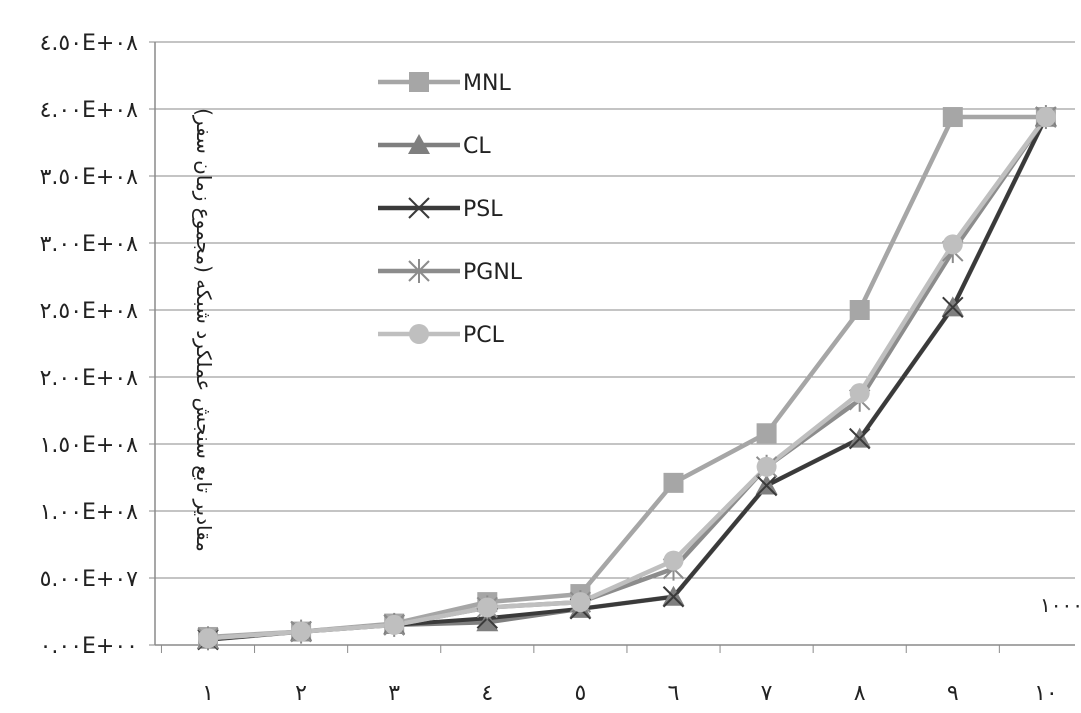  I want to click on x-tick-label: ٨, so click(860, 693).